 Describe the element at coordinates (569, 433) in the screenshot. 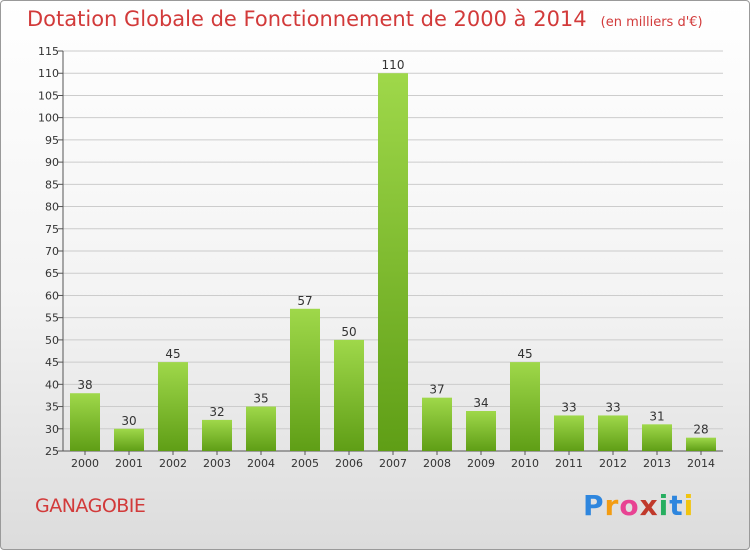

I see `bar-2011` at that location.